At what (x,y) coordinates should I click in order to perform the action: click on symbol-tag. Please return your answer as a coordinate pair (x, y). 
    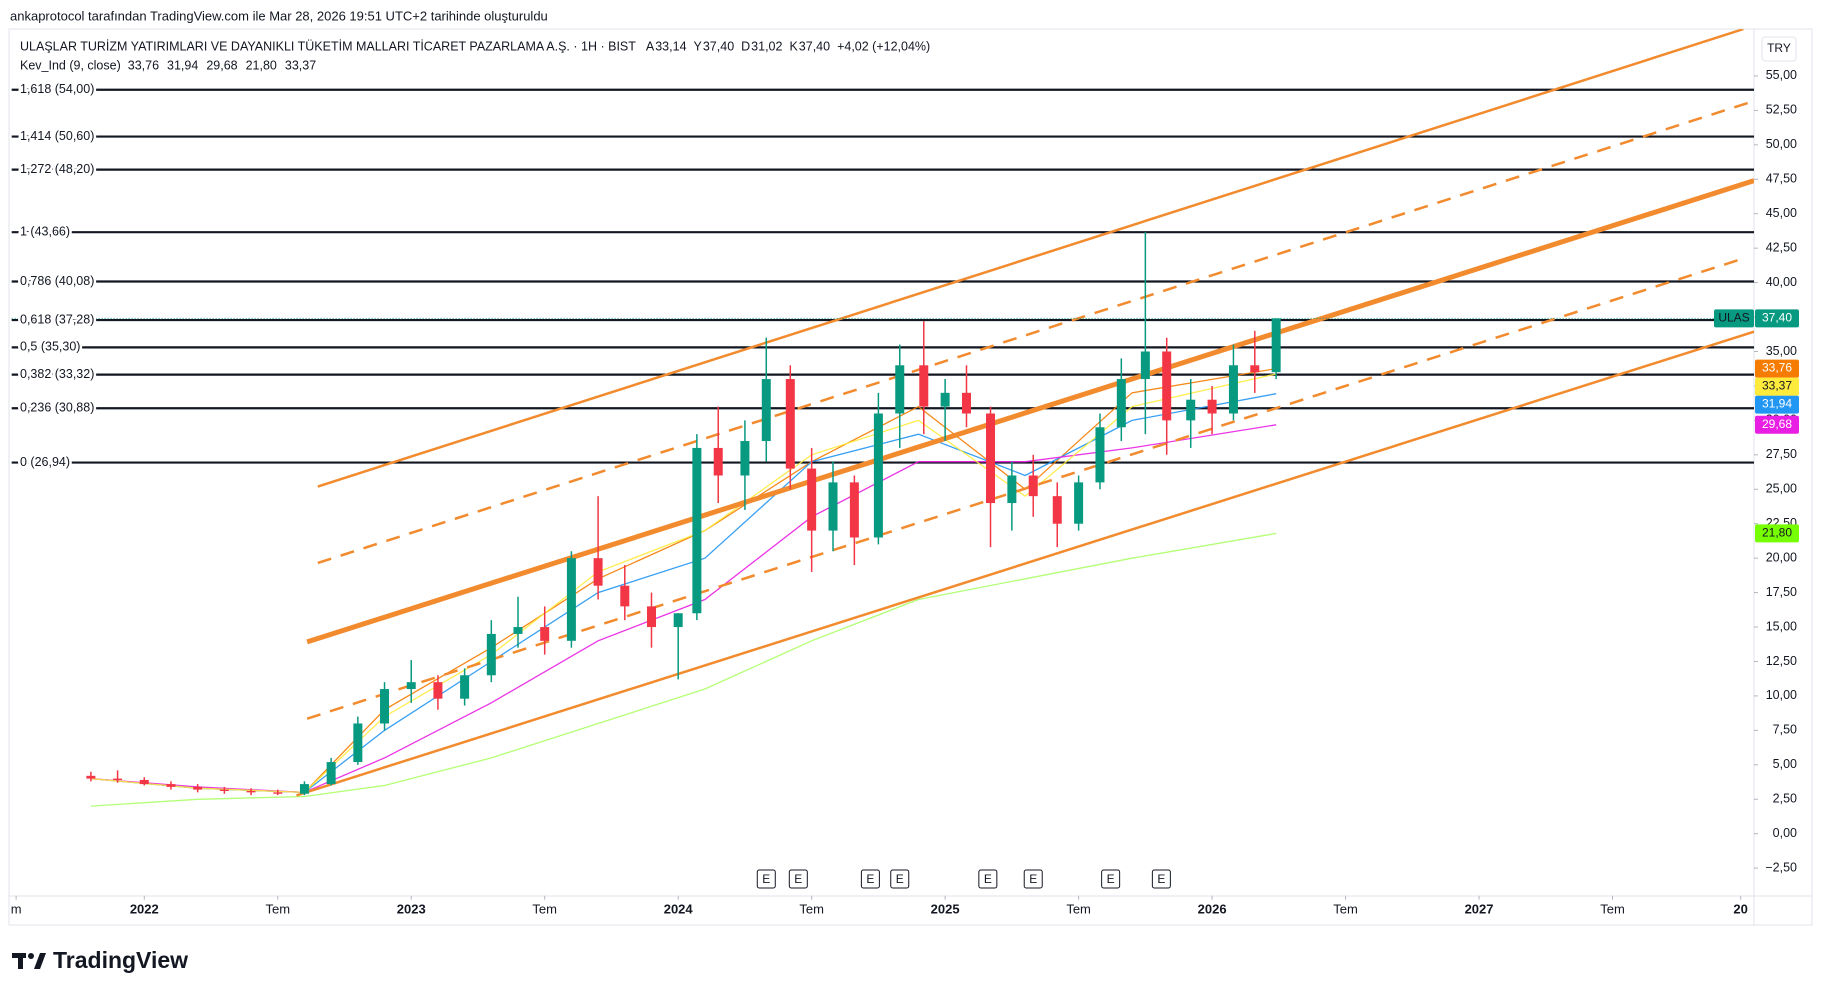
    Looking at the image, I should click on (1734, 318).